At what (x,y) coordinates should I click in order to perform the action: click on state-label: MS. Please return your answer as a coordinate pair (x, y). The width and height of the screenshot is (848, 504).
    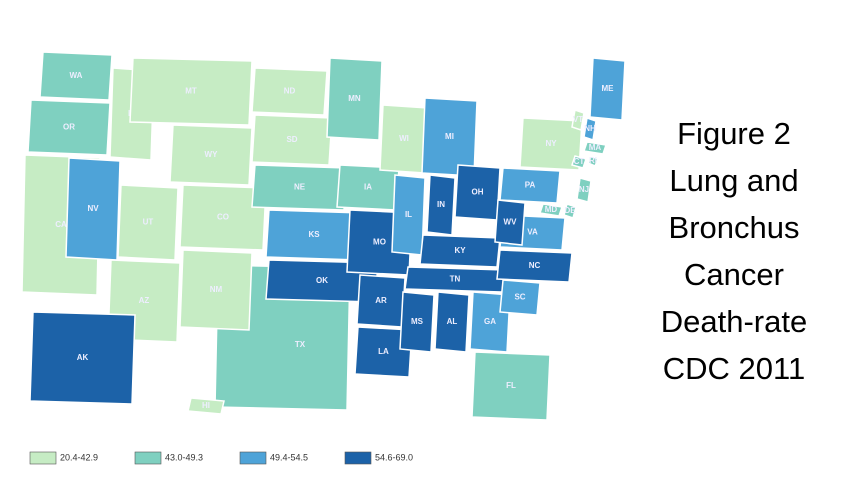
    Looking at the image, I should click on (417, 321).